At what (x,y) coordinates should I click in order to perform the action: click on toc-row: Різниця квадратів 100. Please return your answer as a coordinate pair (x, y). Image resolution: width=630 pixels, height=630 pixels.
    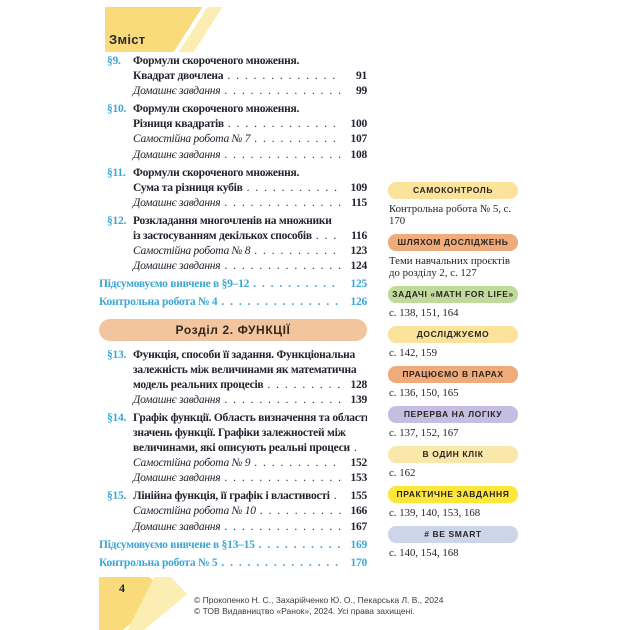
    Looking at the image, I should click on (233, 125).